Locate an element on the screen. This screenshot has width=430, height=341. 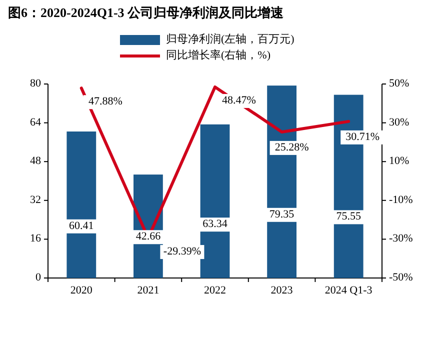
data-label: 48.47% is located at coordinates (239, 100).